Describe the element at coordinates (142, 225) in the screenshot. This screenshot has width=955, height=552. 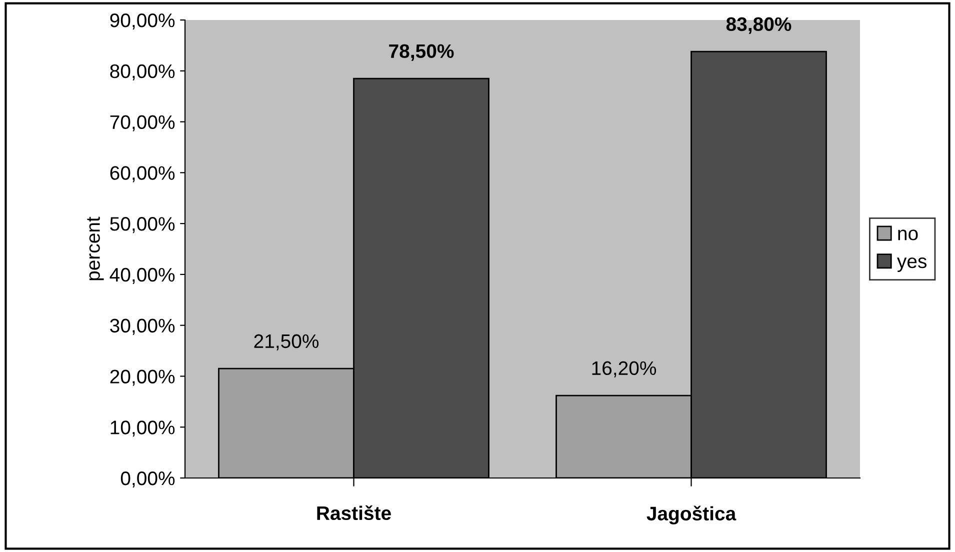
I see `y-tick-label: 50,00%` at that location.